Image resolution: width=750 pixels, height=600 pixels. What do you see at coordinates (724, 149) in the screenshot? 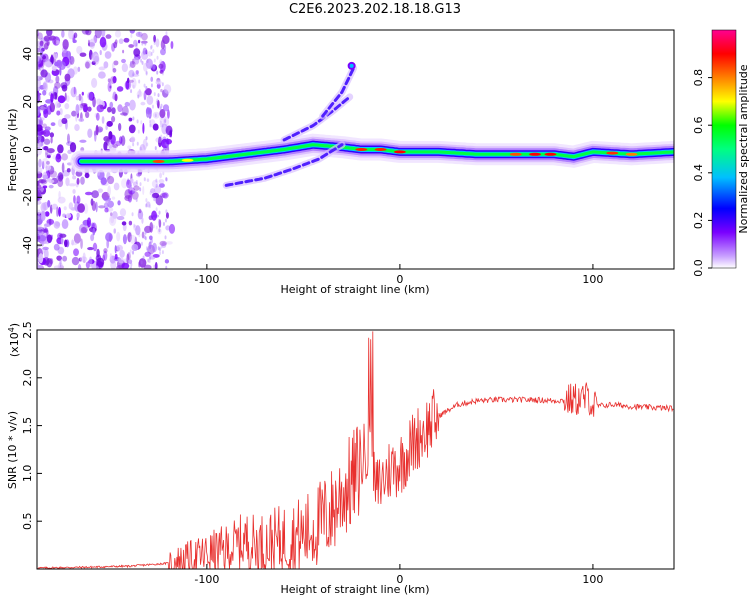
I see `colorbar-gradient` at bounding box center [724, 149].